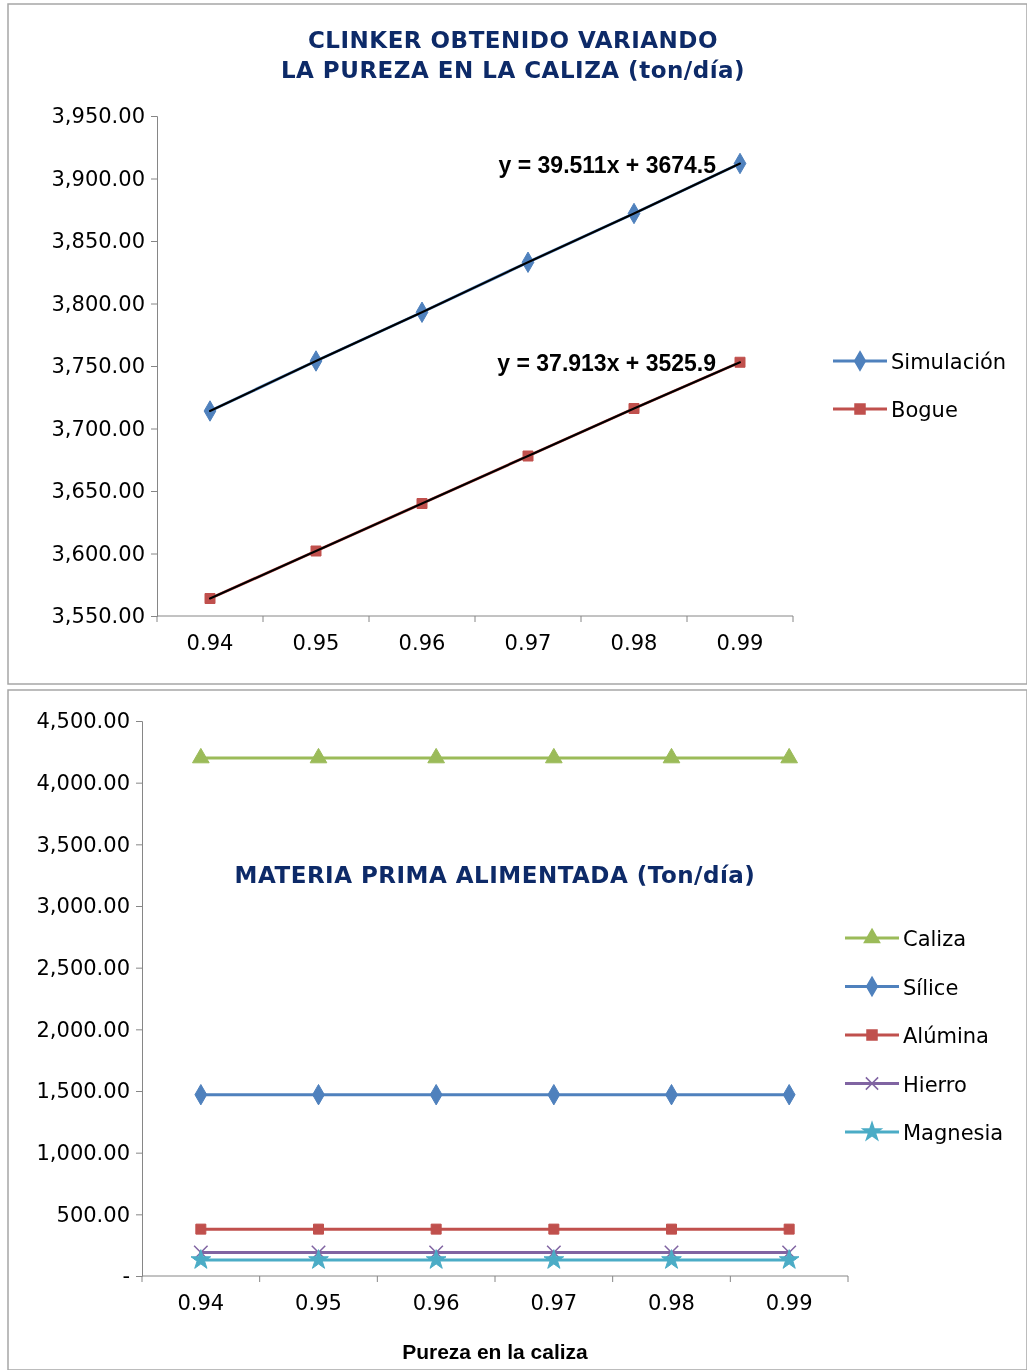  What do you see at coordinates (98, 616) in the screenshot?
I see `y-tick-label: 3,550.00` at bounding box center [98, 616].